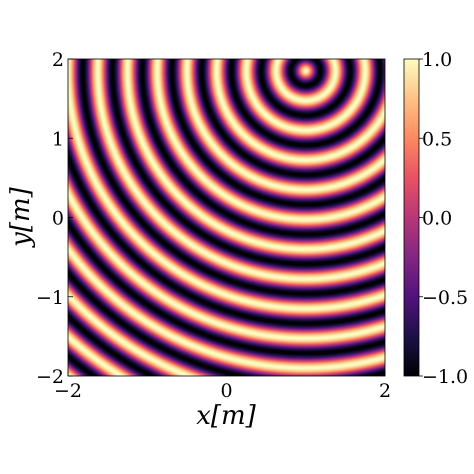  Describe the element at coordinates (226, 416) in the screenshot. I see `x-axis-label: x[m]` at that location.